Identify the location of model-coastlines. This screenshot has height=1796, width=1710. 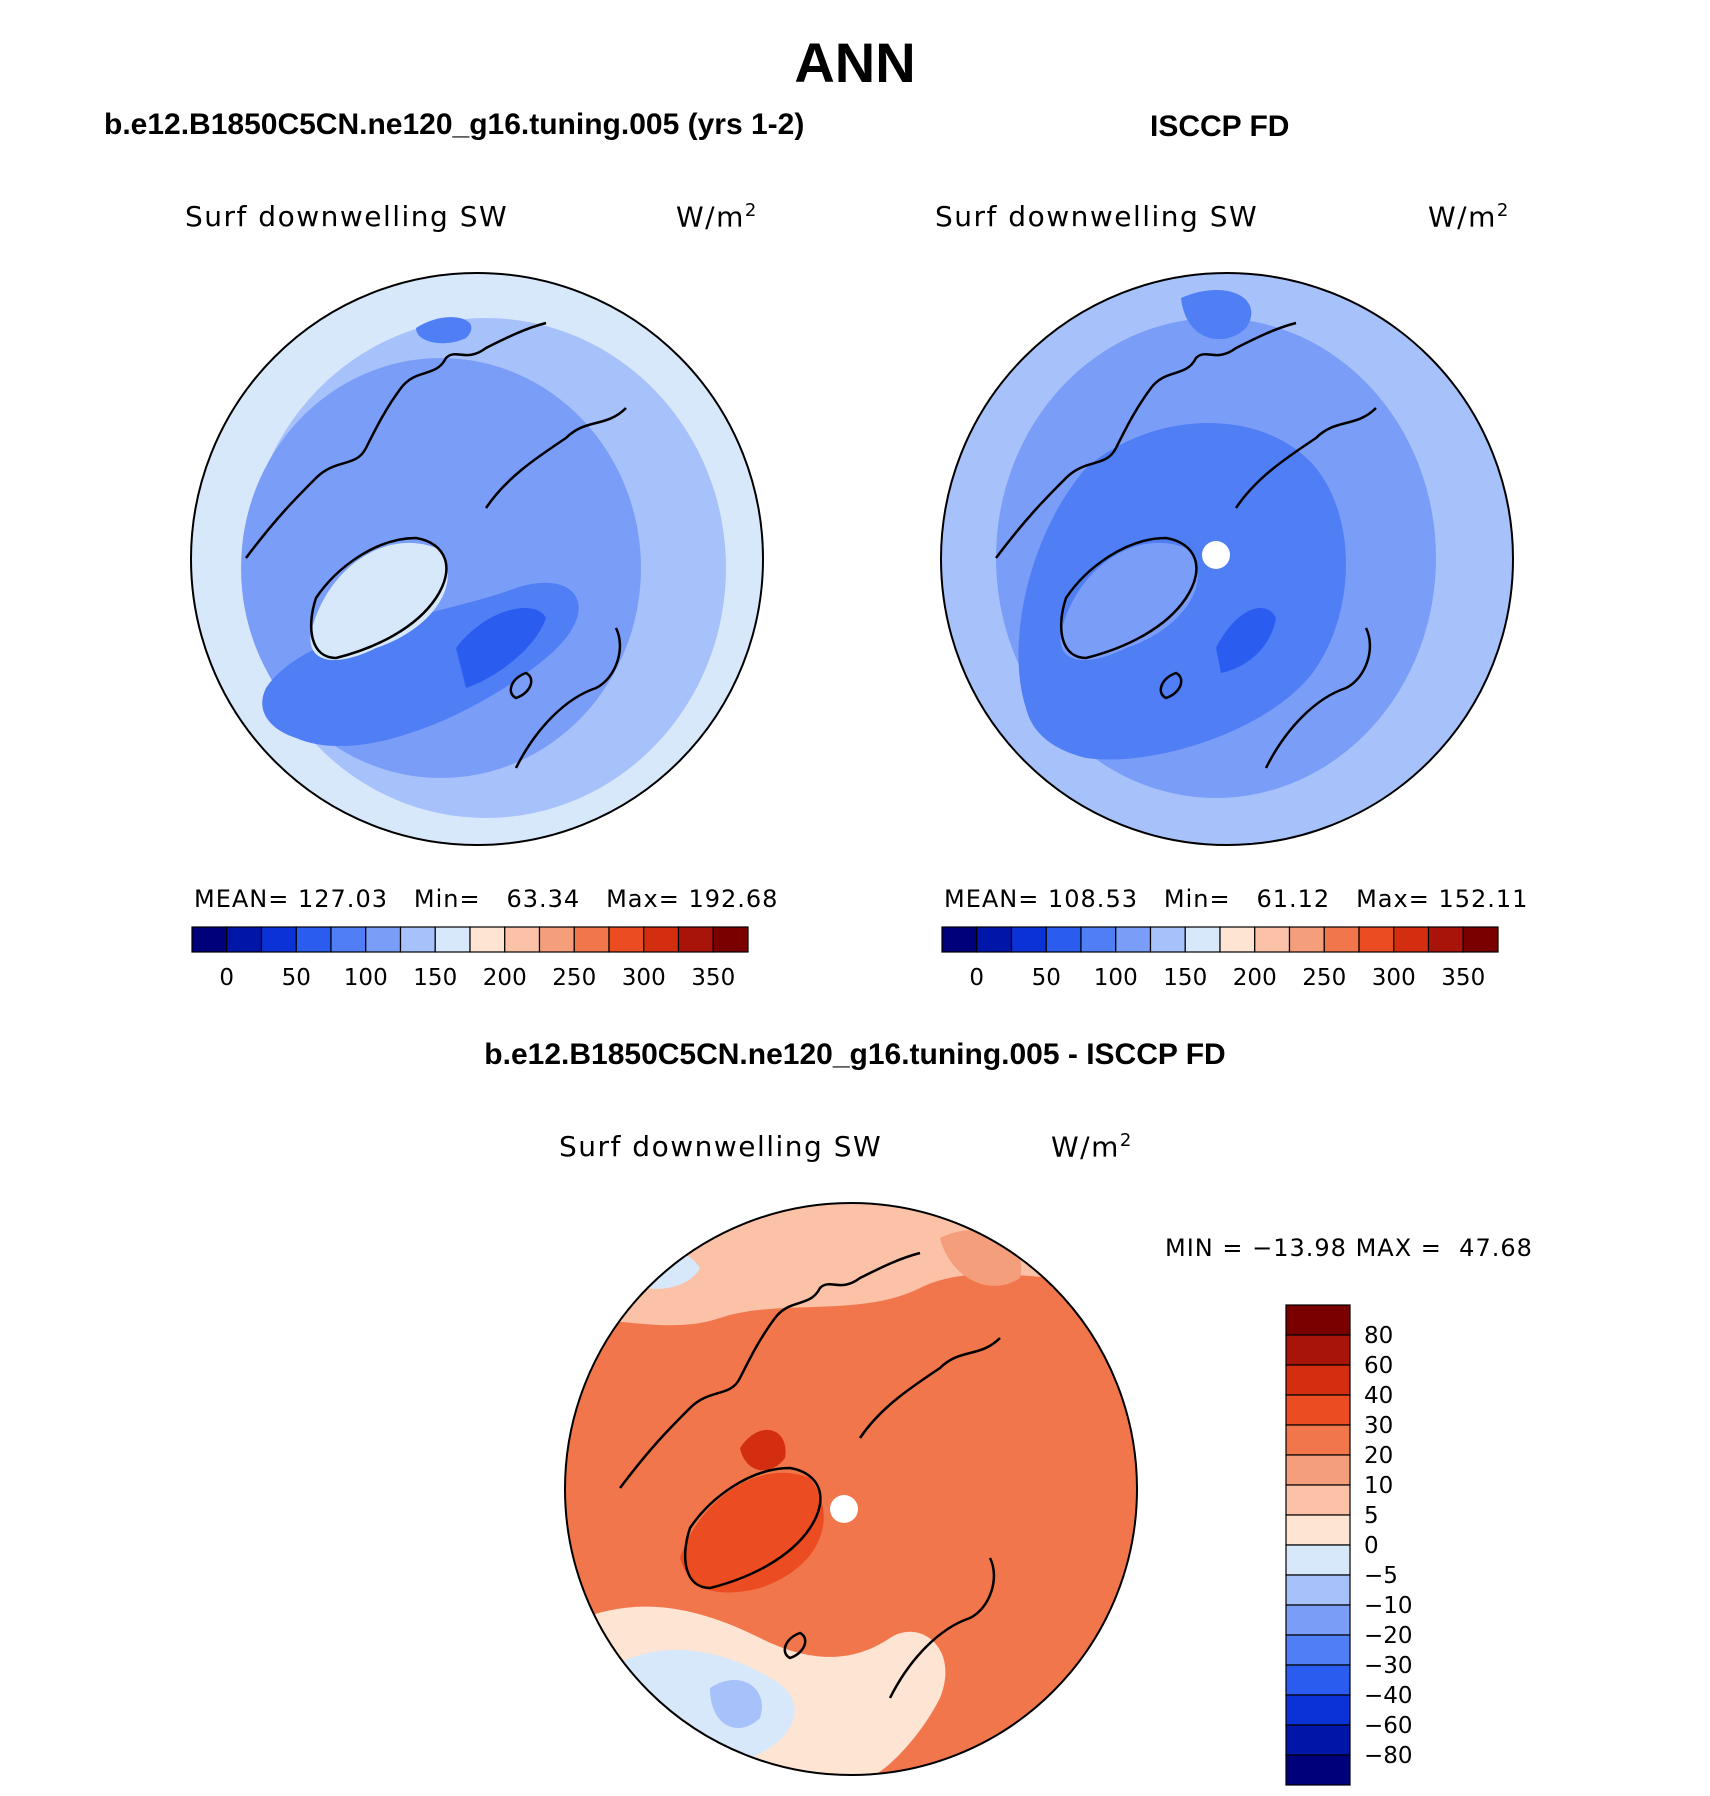
(436, 545).